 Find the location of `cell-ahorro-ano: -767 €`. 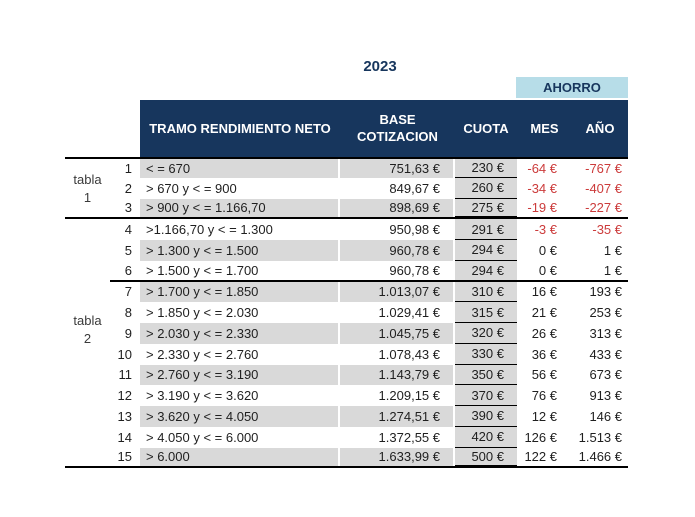

cell-ahorro-ano: -767 € is located at coordinates (603, 168).